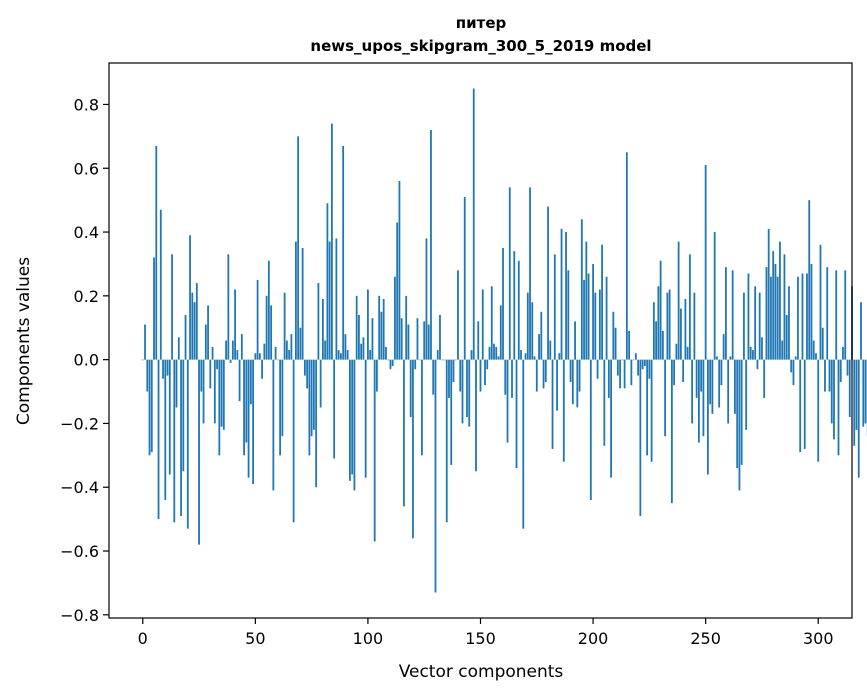  Describe the element at coordinates (86, 296) in the screenshot. I see `y-tick-label: 0.2` at that location.